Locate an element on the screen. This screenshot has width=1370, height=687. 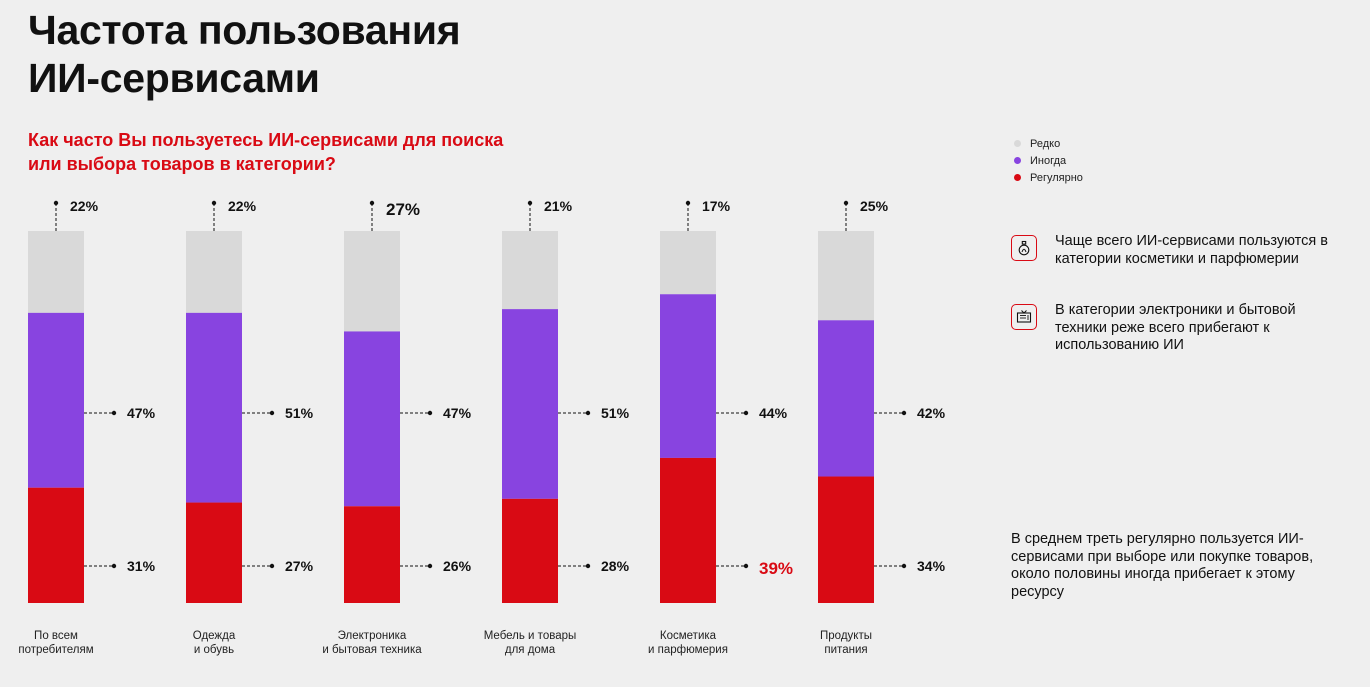
category-label-5-line-0: Продукты is located at coordinates (846, 636).